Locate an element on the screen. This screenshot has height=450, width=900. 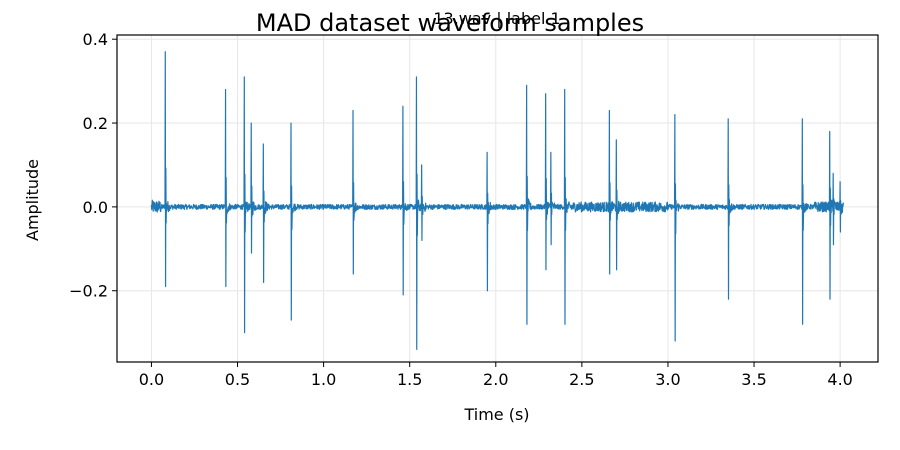
subplot-title: 13.wav | label 1 is located at coordinates (496, 18).